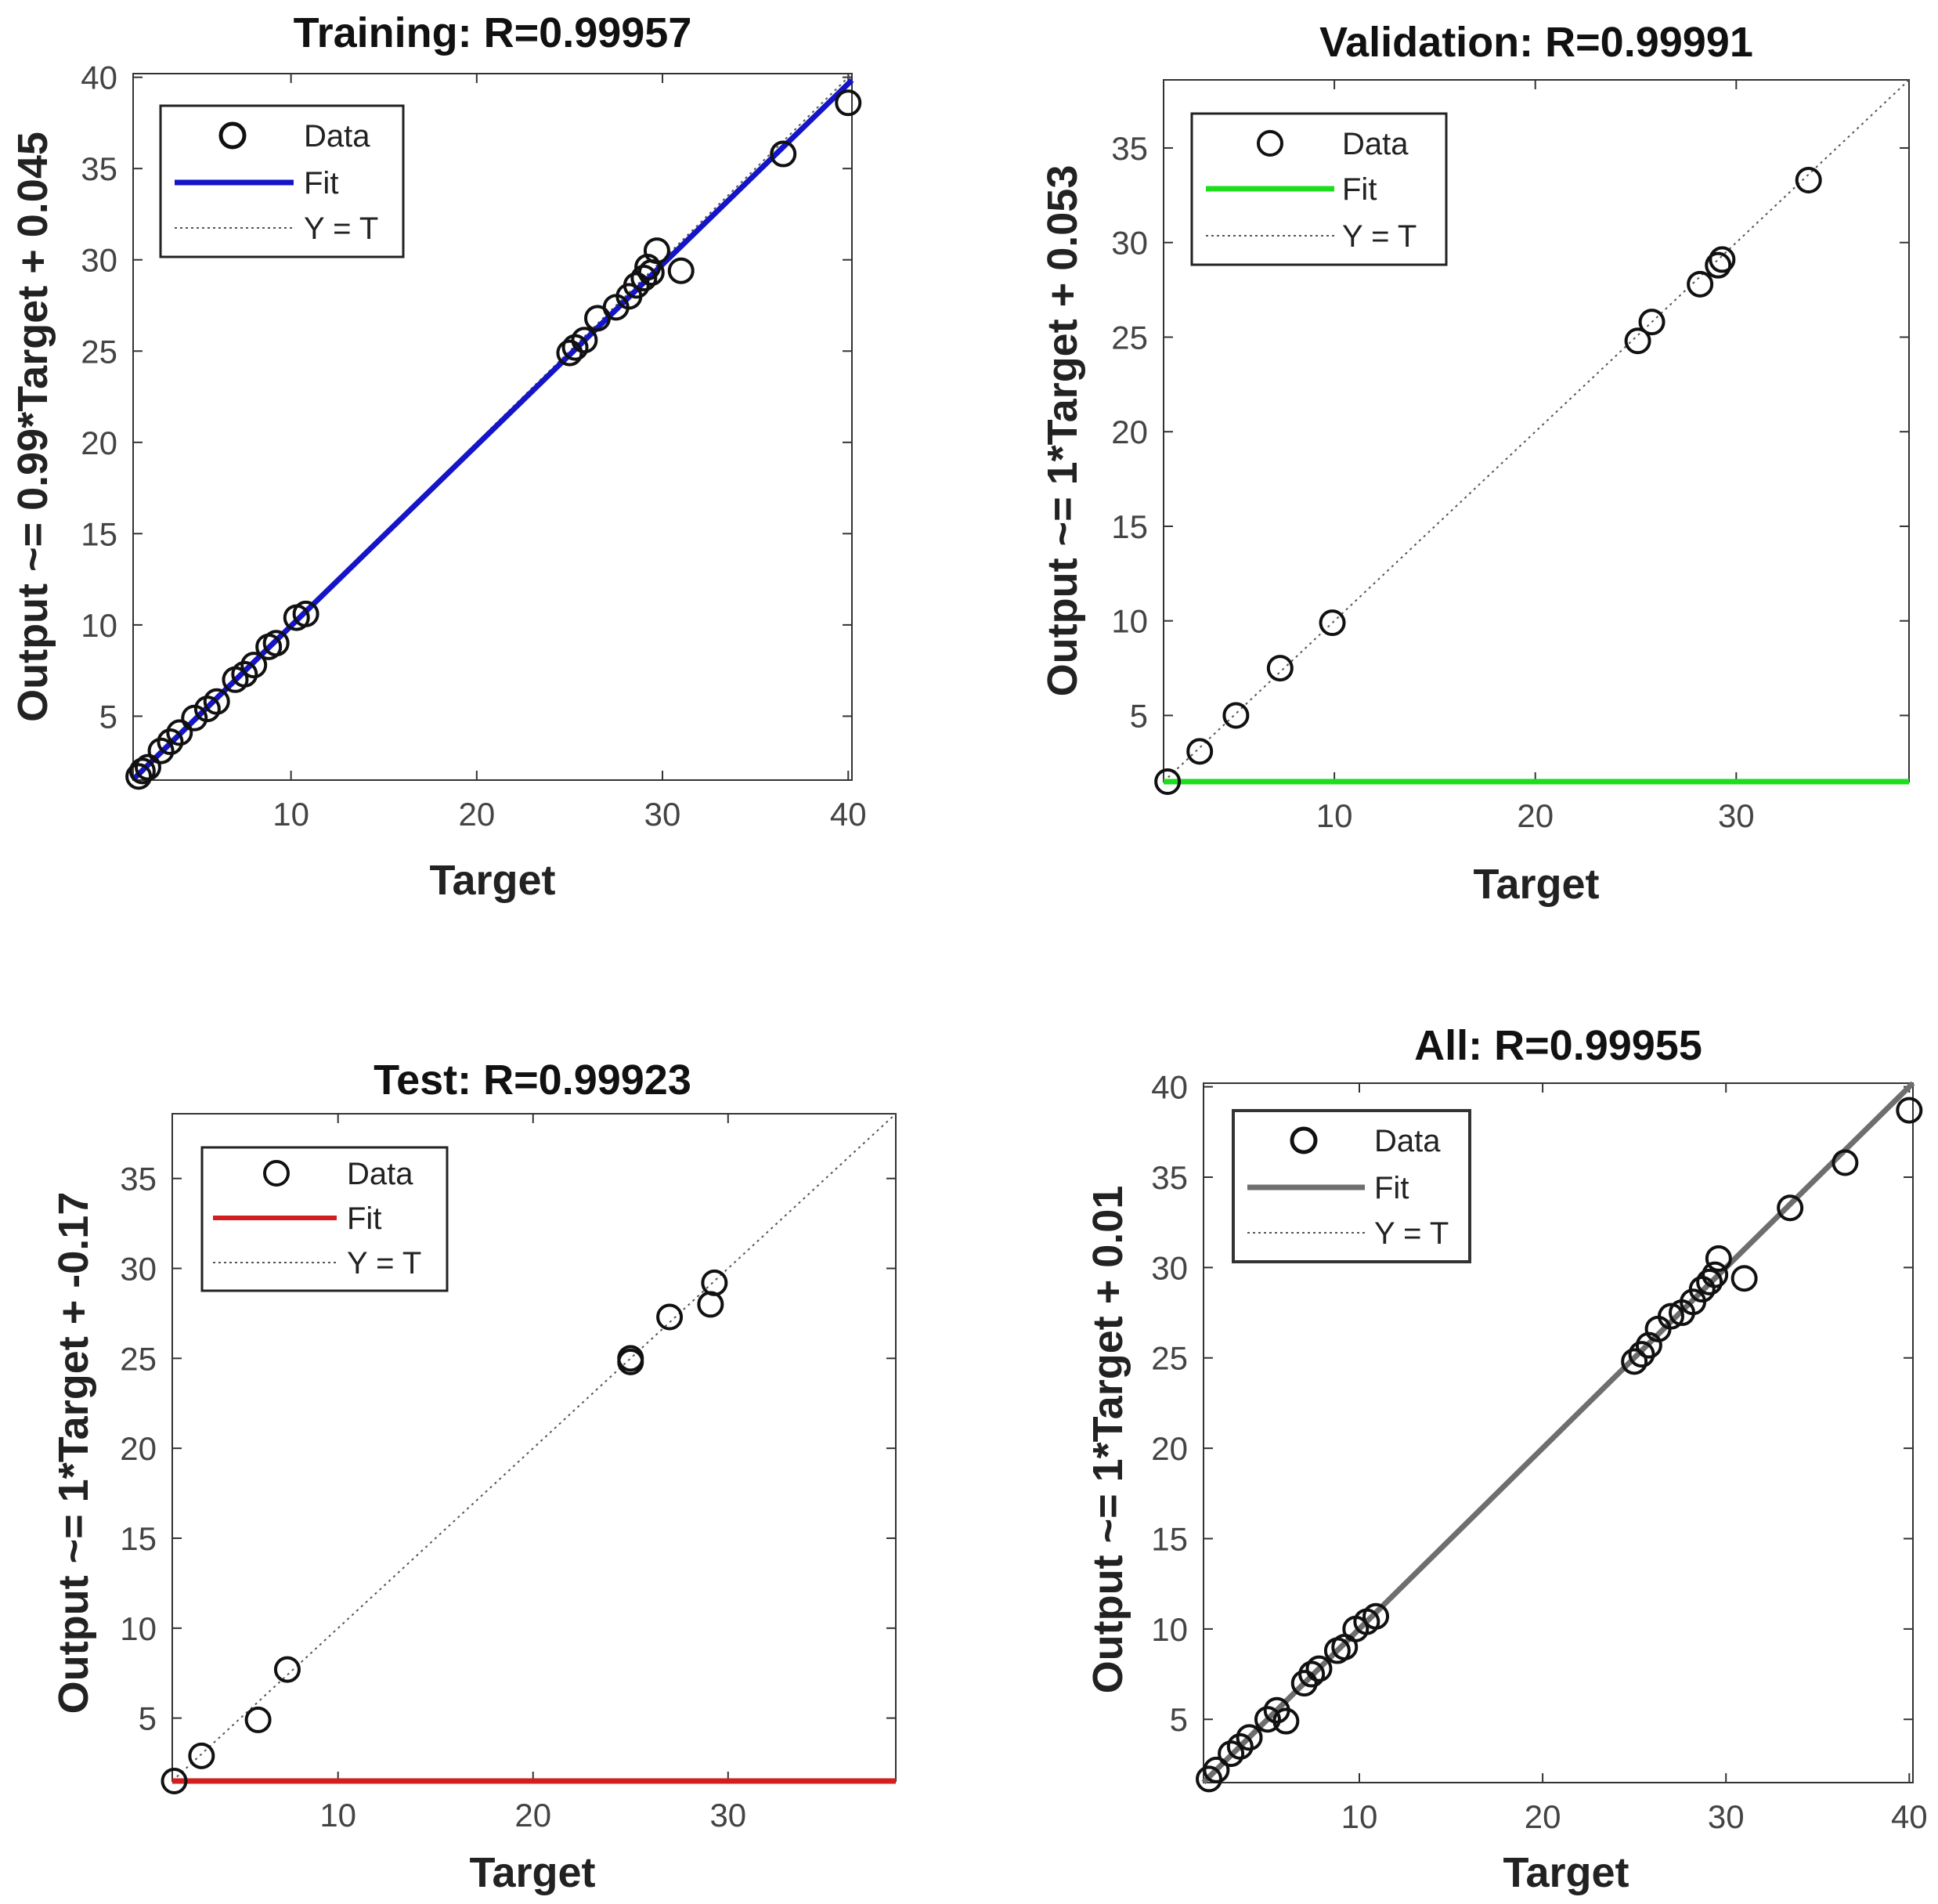 This screenshot has height=1904, width=1938. What do you see at coordinates (1319, 189) in the screenshot?
I see `validation-legend: Data Fit Y = T` at bounding box center [1319, 189].